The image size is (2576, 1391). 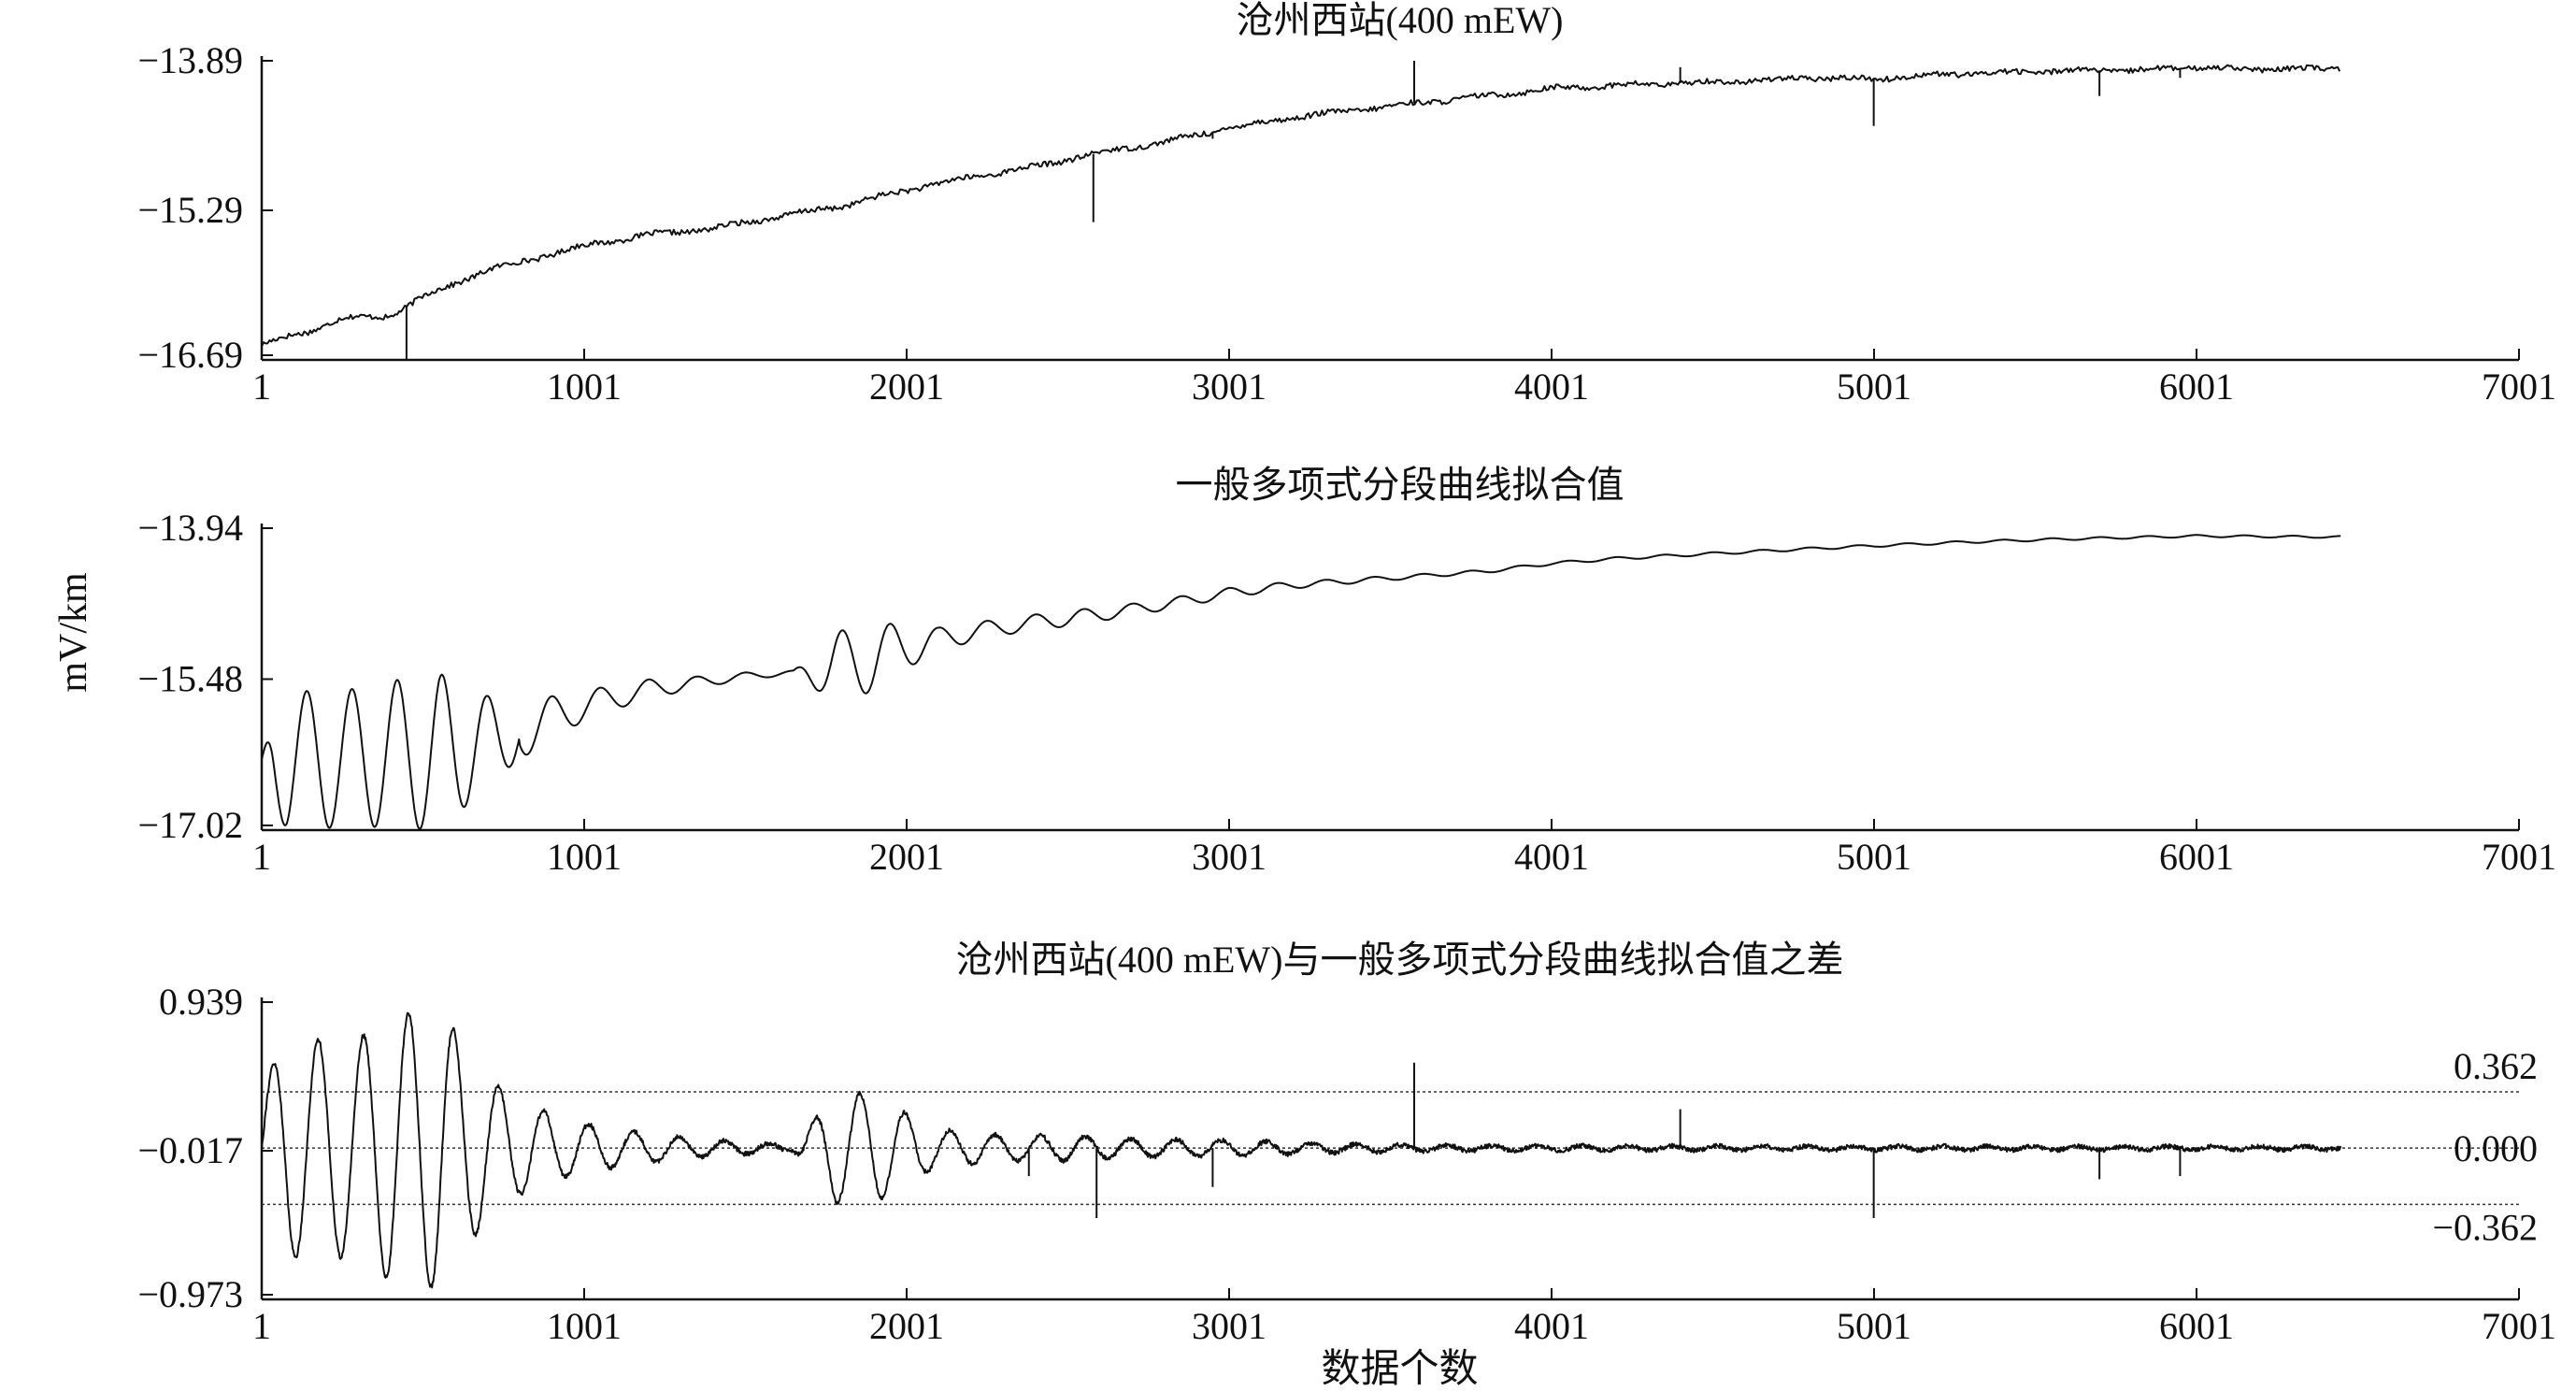 I want to click on reference-line-label: −0.362, so click(x=2485, y=1227).